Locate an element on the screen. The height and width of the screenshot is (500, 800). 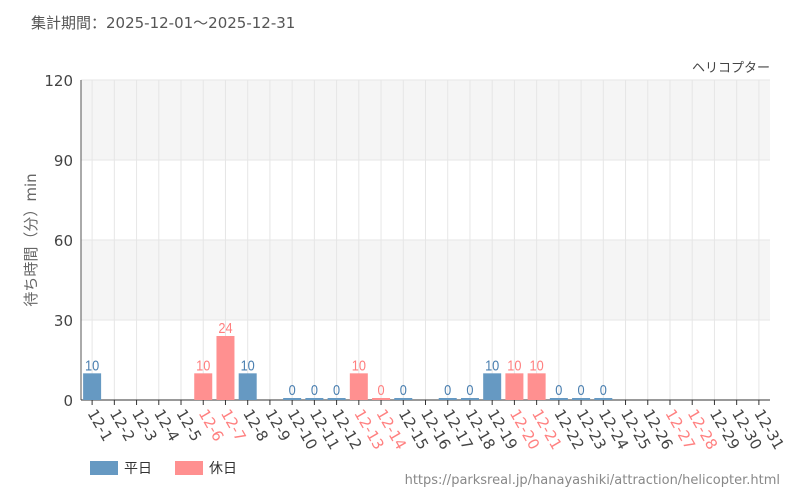
y-tick-label: 0 is located at coordinates (68, 401).